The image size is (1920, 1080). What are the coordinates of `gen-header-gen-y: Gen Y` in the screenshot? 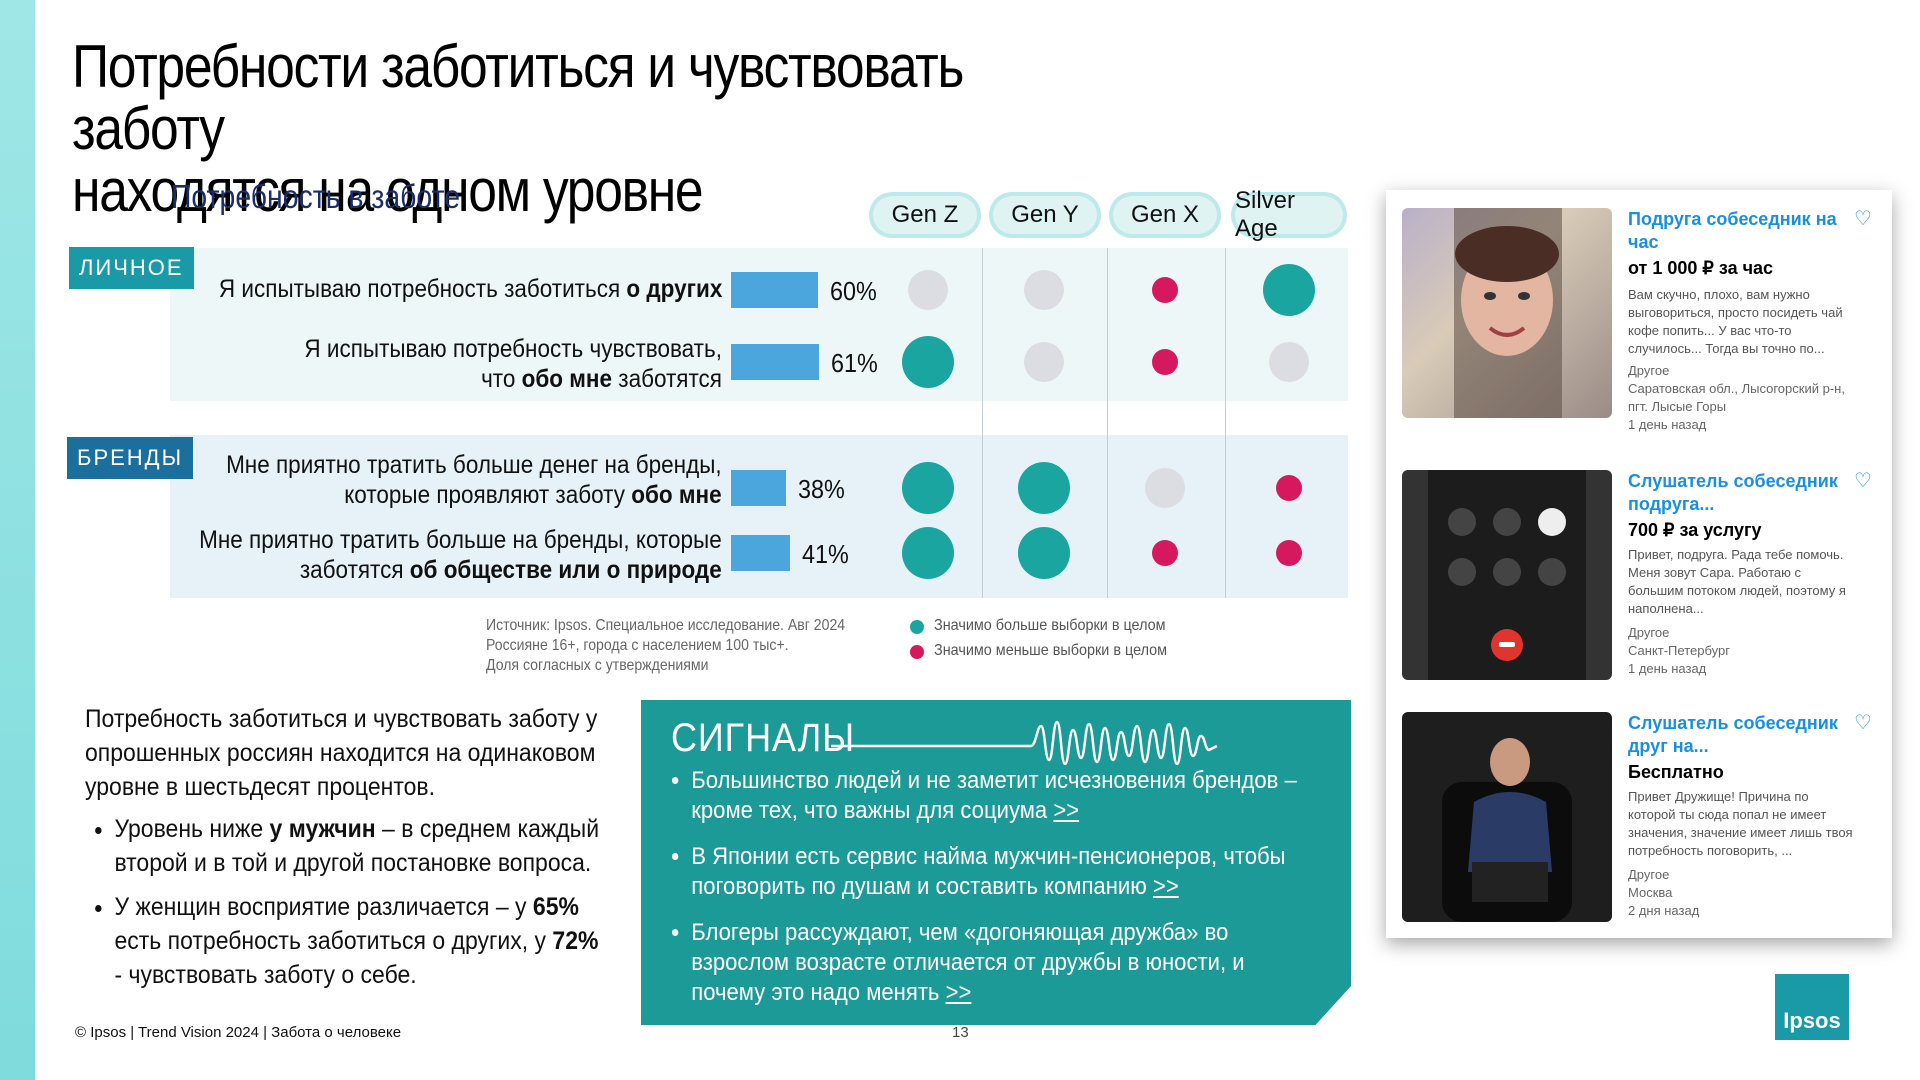 It's located at (1045, 215).